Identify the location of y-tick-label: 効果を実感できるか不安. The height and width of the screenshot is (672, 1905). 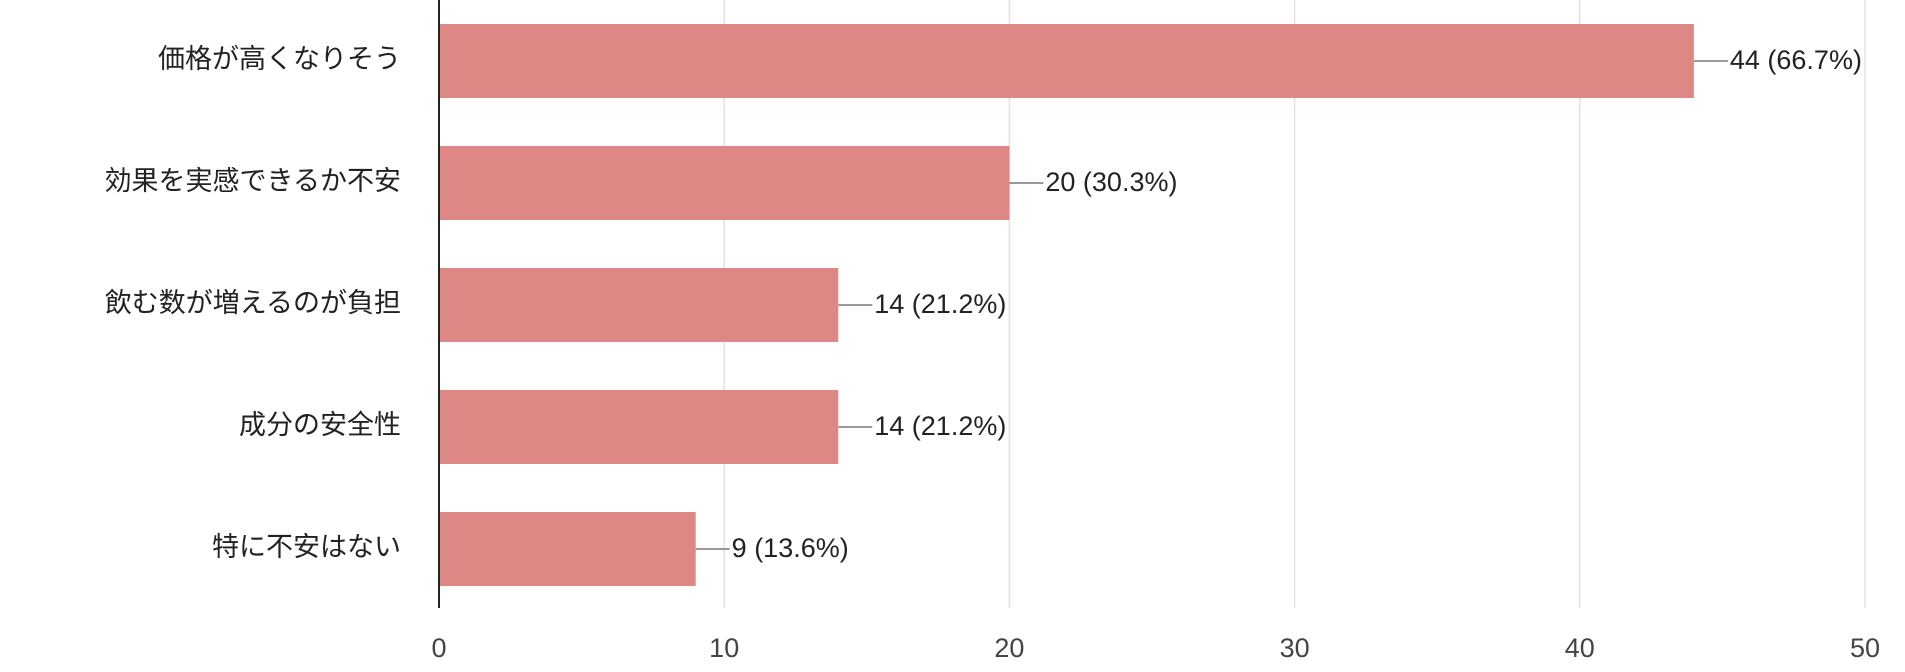
(253, 181).